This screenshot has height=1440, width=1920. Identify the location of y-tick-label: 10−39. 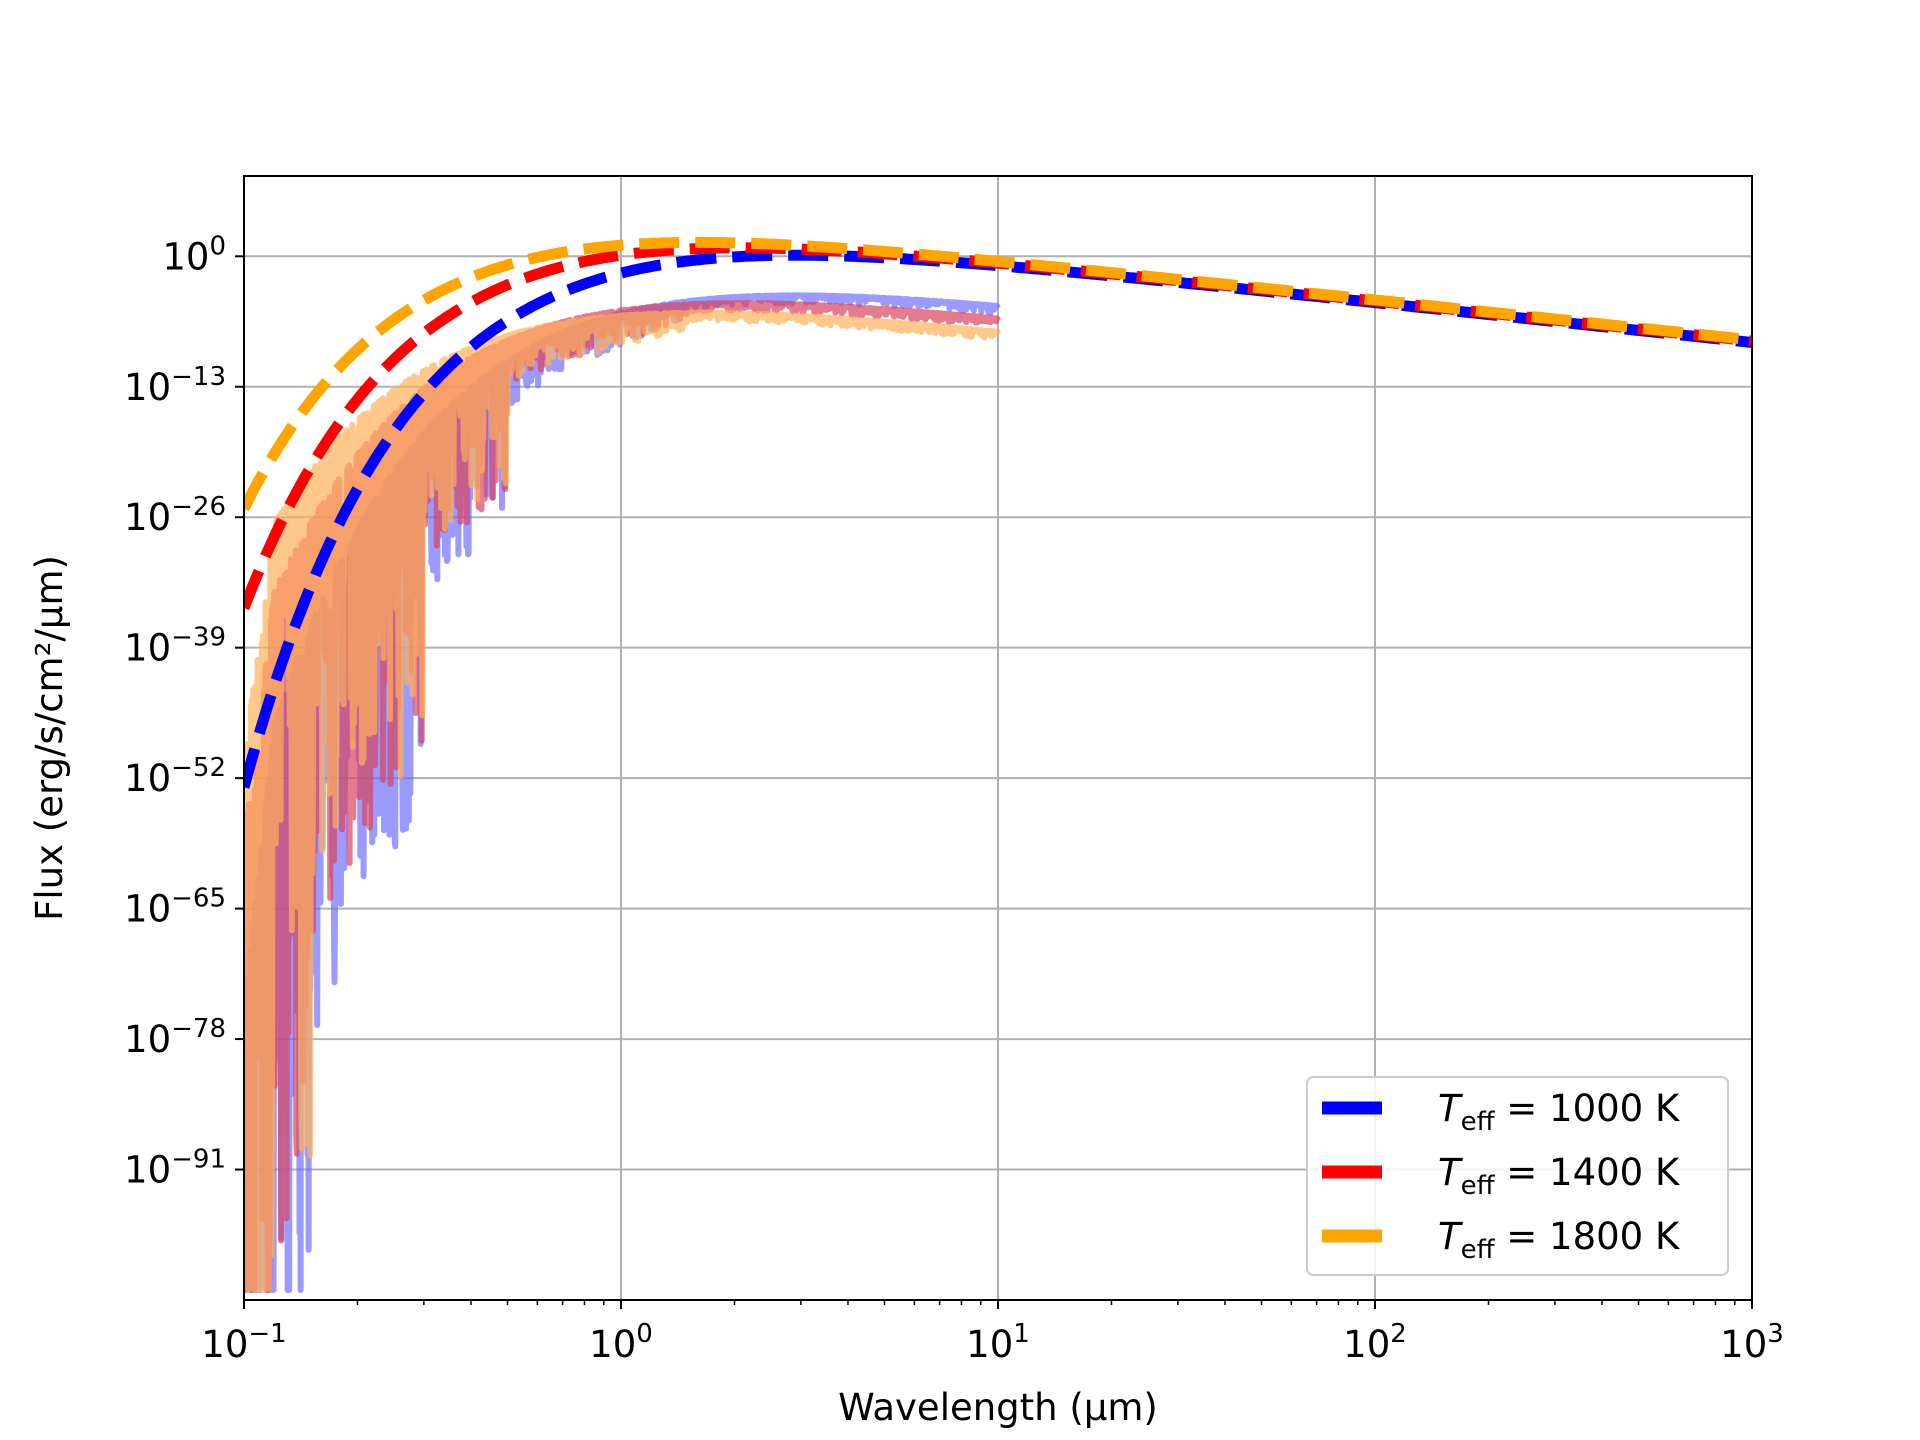
(175, 646).